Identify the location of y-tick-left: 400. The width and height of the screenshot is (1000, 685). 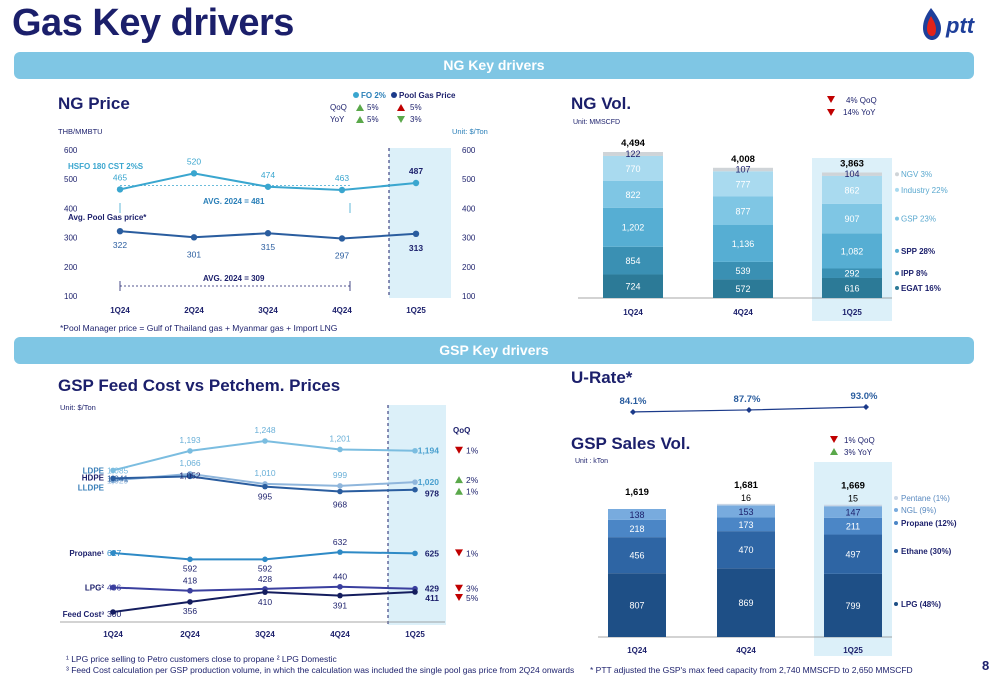
(71, 208).